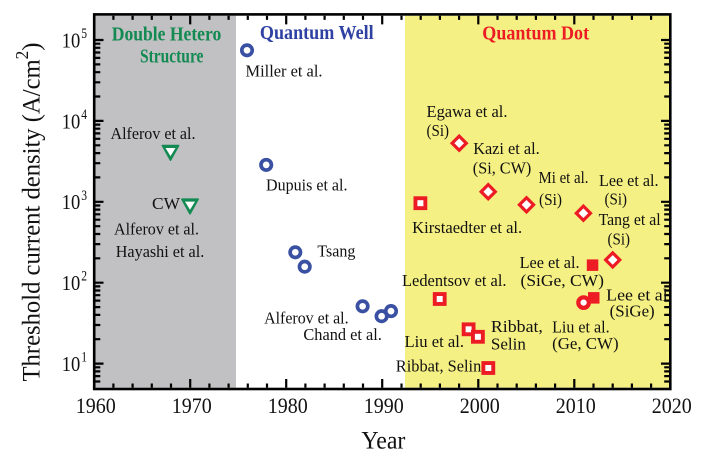 The image size is (701, 453). What do you see at coordinates (480, 405) in the screenshot?
I see `svg-text: 2000` at bounding box center [480, 405].